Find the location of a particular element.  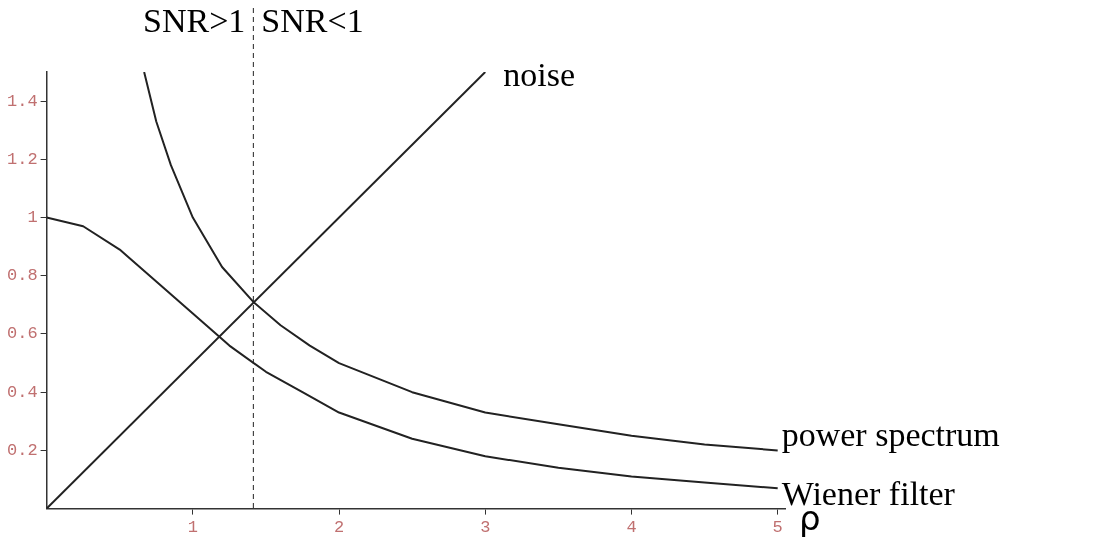

y-tick-label: 0.2 is located at coordinates (22, 450).